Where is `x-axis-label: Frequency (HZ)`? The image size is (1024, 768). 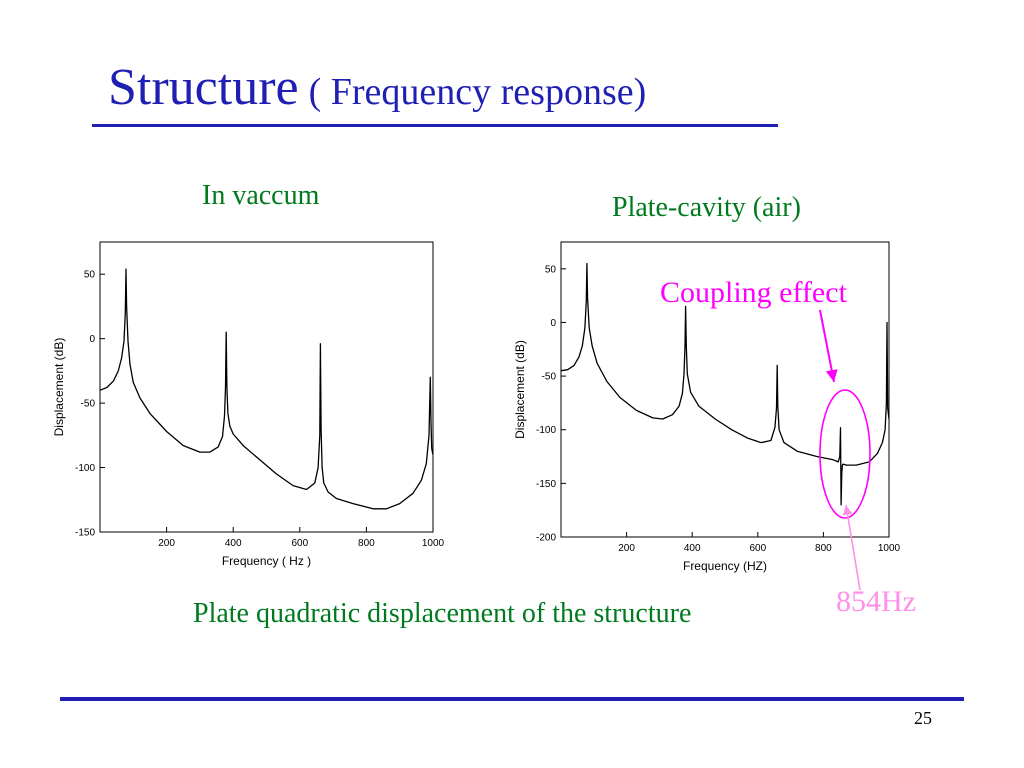 x-axis-label: Frequency (HZ) is located at coordinates (725, 566).